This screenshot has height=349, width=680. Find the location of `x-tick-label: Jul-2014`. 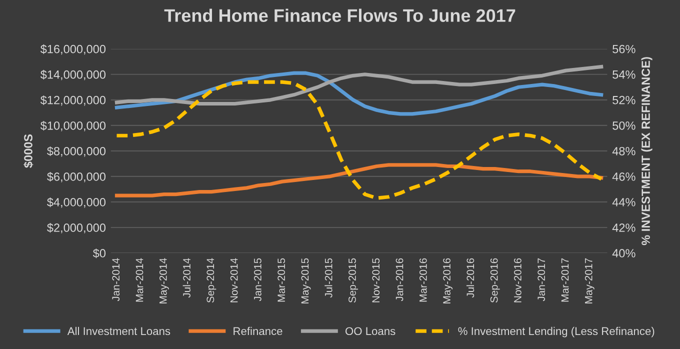

x-tick-label: Jul-2014 is located at coordinates (186, 278).